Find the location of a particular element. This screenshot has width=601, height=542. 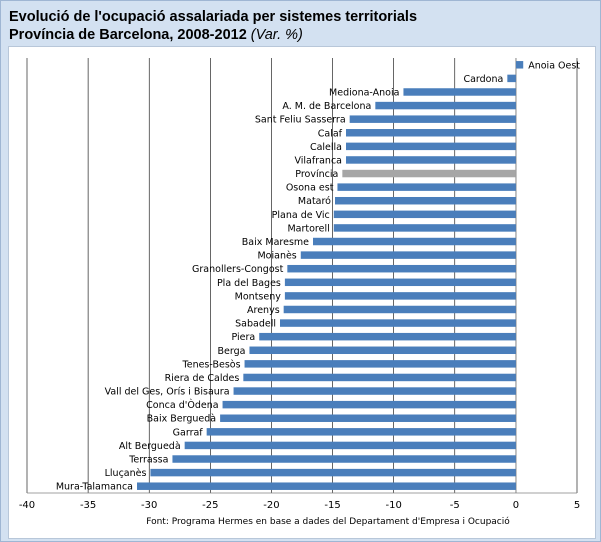

category-label: Plana de Vic is located at coordinates (301, 215).